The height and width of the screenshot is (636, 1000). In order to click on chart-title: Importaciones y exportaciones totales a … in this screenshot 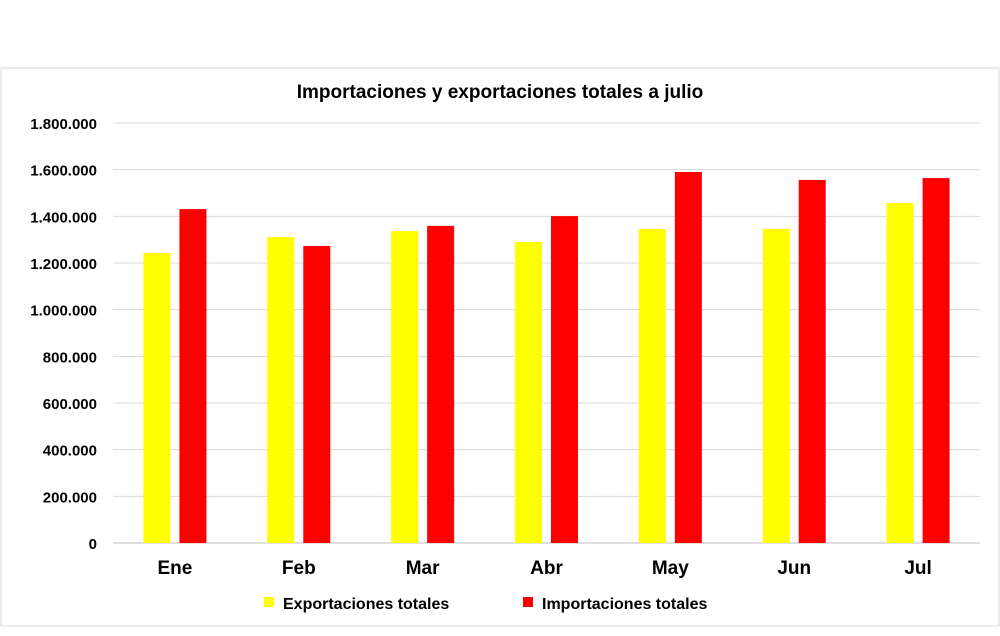, I will do `click(500, 92)`.